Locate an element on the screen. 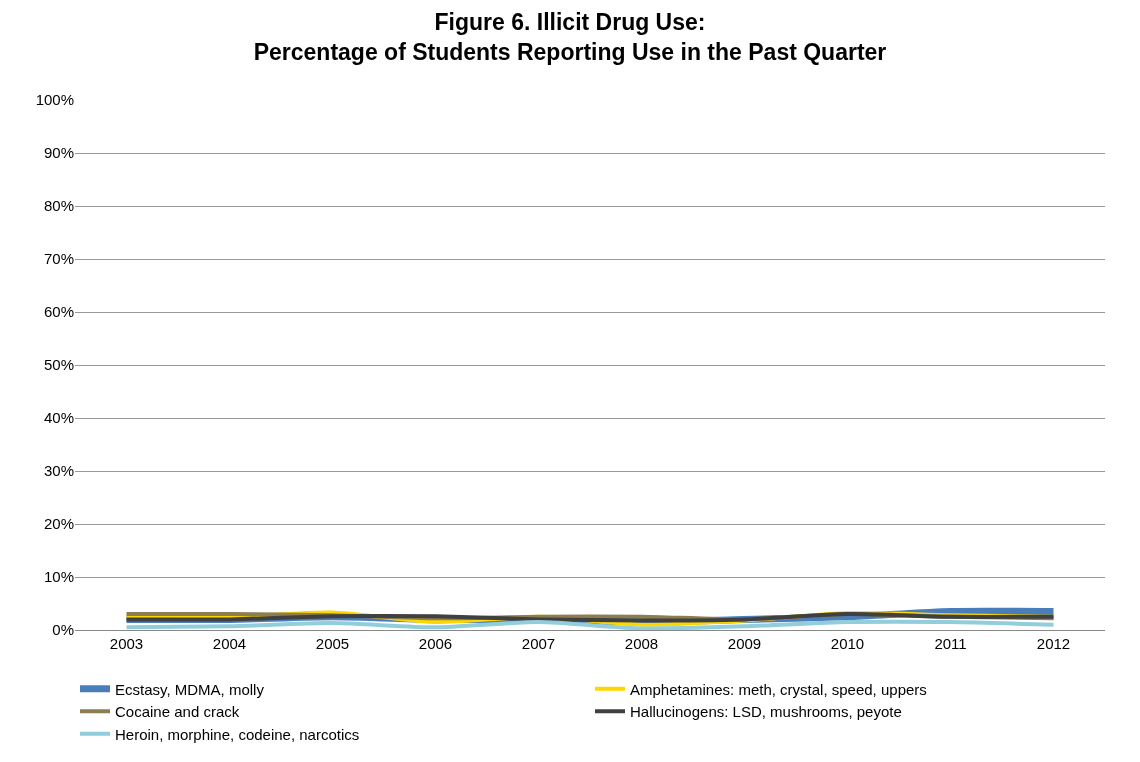 This screenshot has height=762, width=1140. y-tick-label: 70% is located at coordinates (58, 259).